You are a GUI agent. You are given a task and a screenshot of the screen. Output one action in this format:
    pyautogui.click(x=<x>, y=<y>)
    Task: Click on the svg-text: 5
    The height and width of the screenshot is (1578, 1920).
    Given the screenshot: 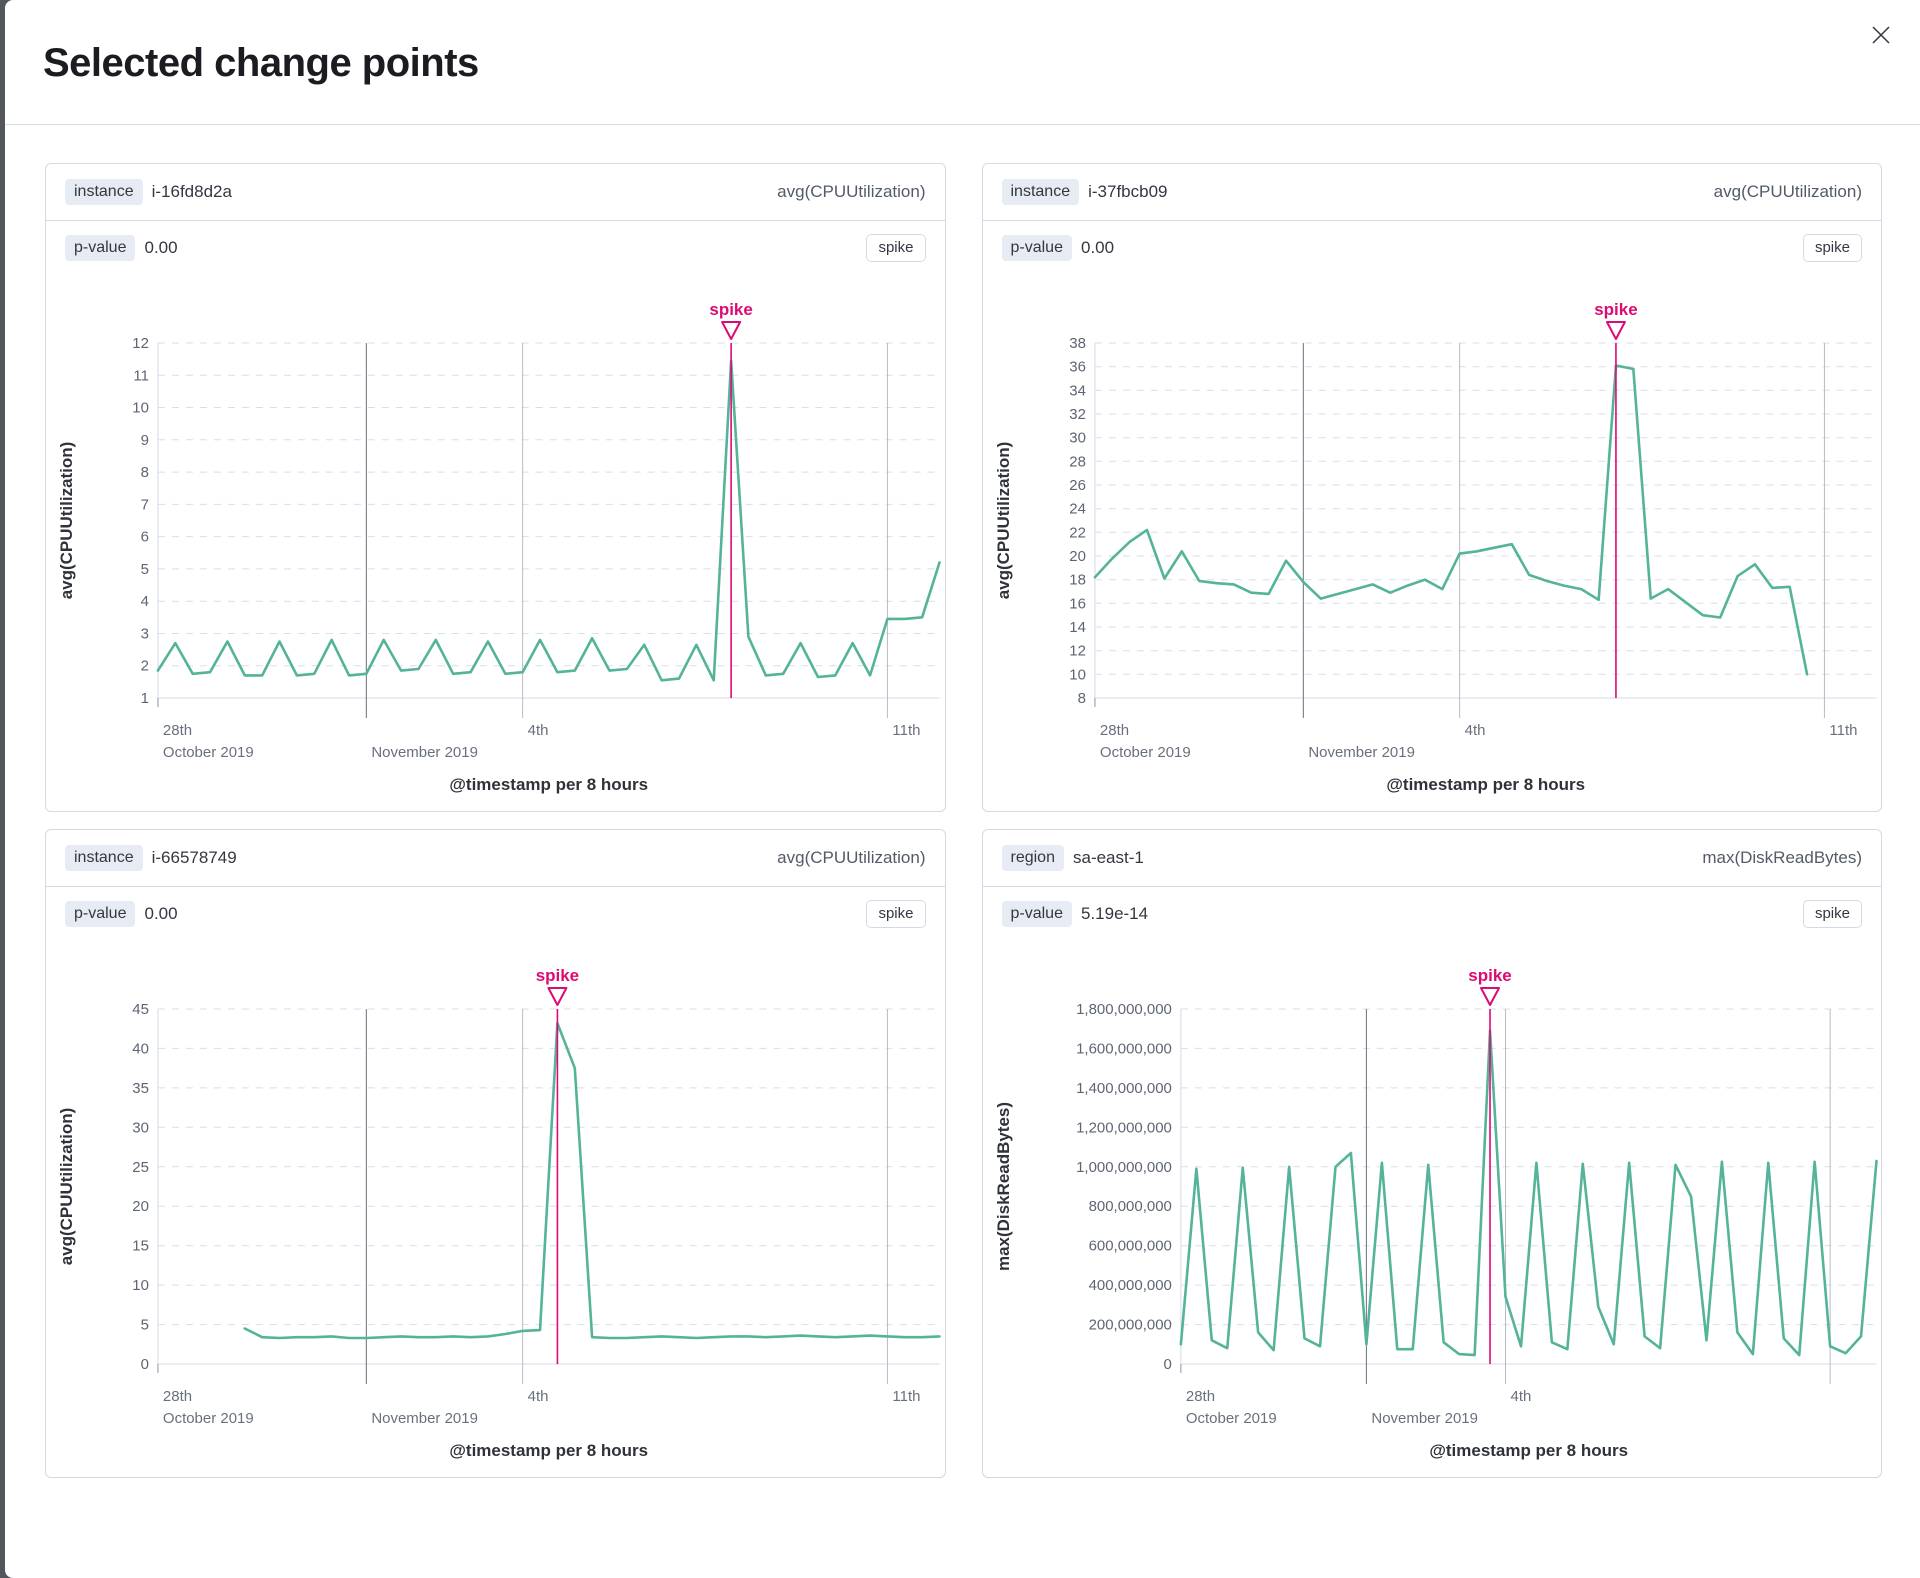 What is the action you would take?
    pyautogui.click(x=145, y=569)
    